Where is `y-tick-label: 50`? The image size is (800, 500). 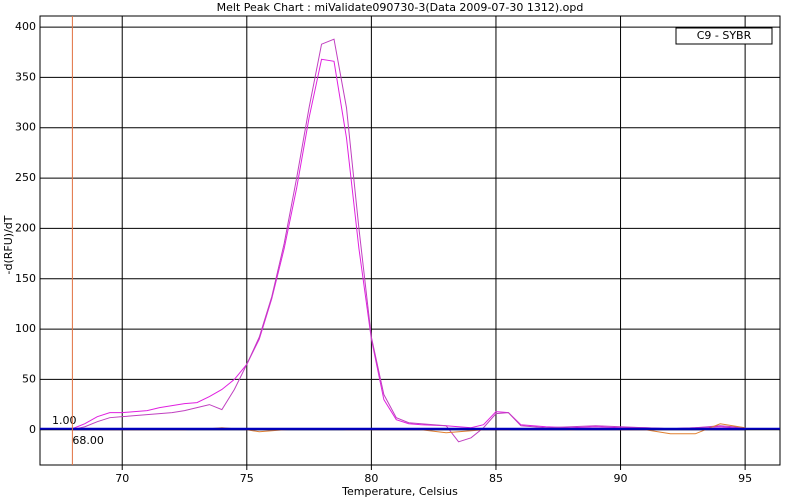
y-tick-label: 50 is located at coordinates (29, 378).